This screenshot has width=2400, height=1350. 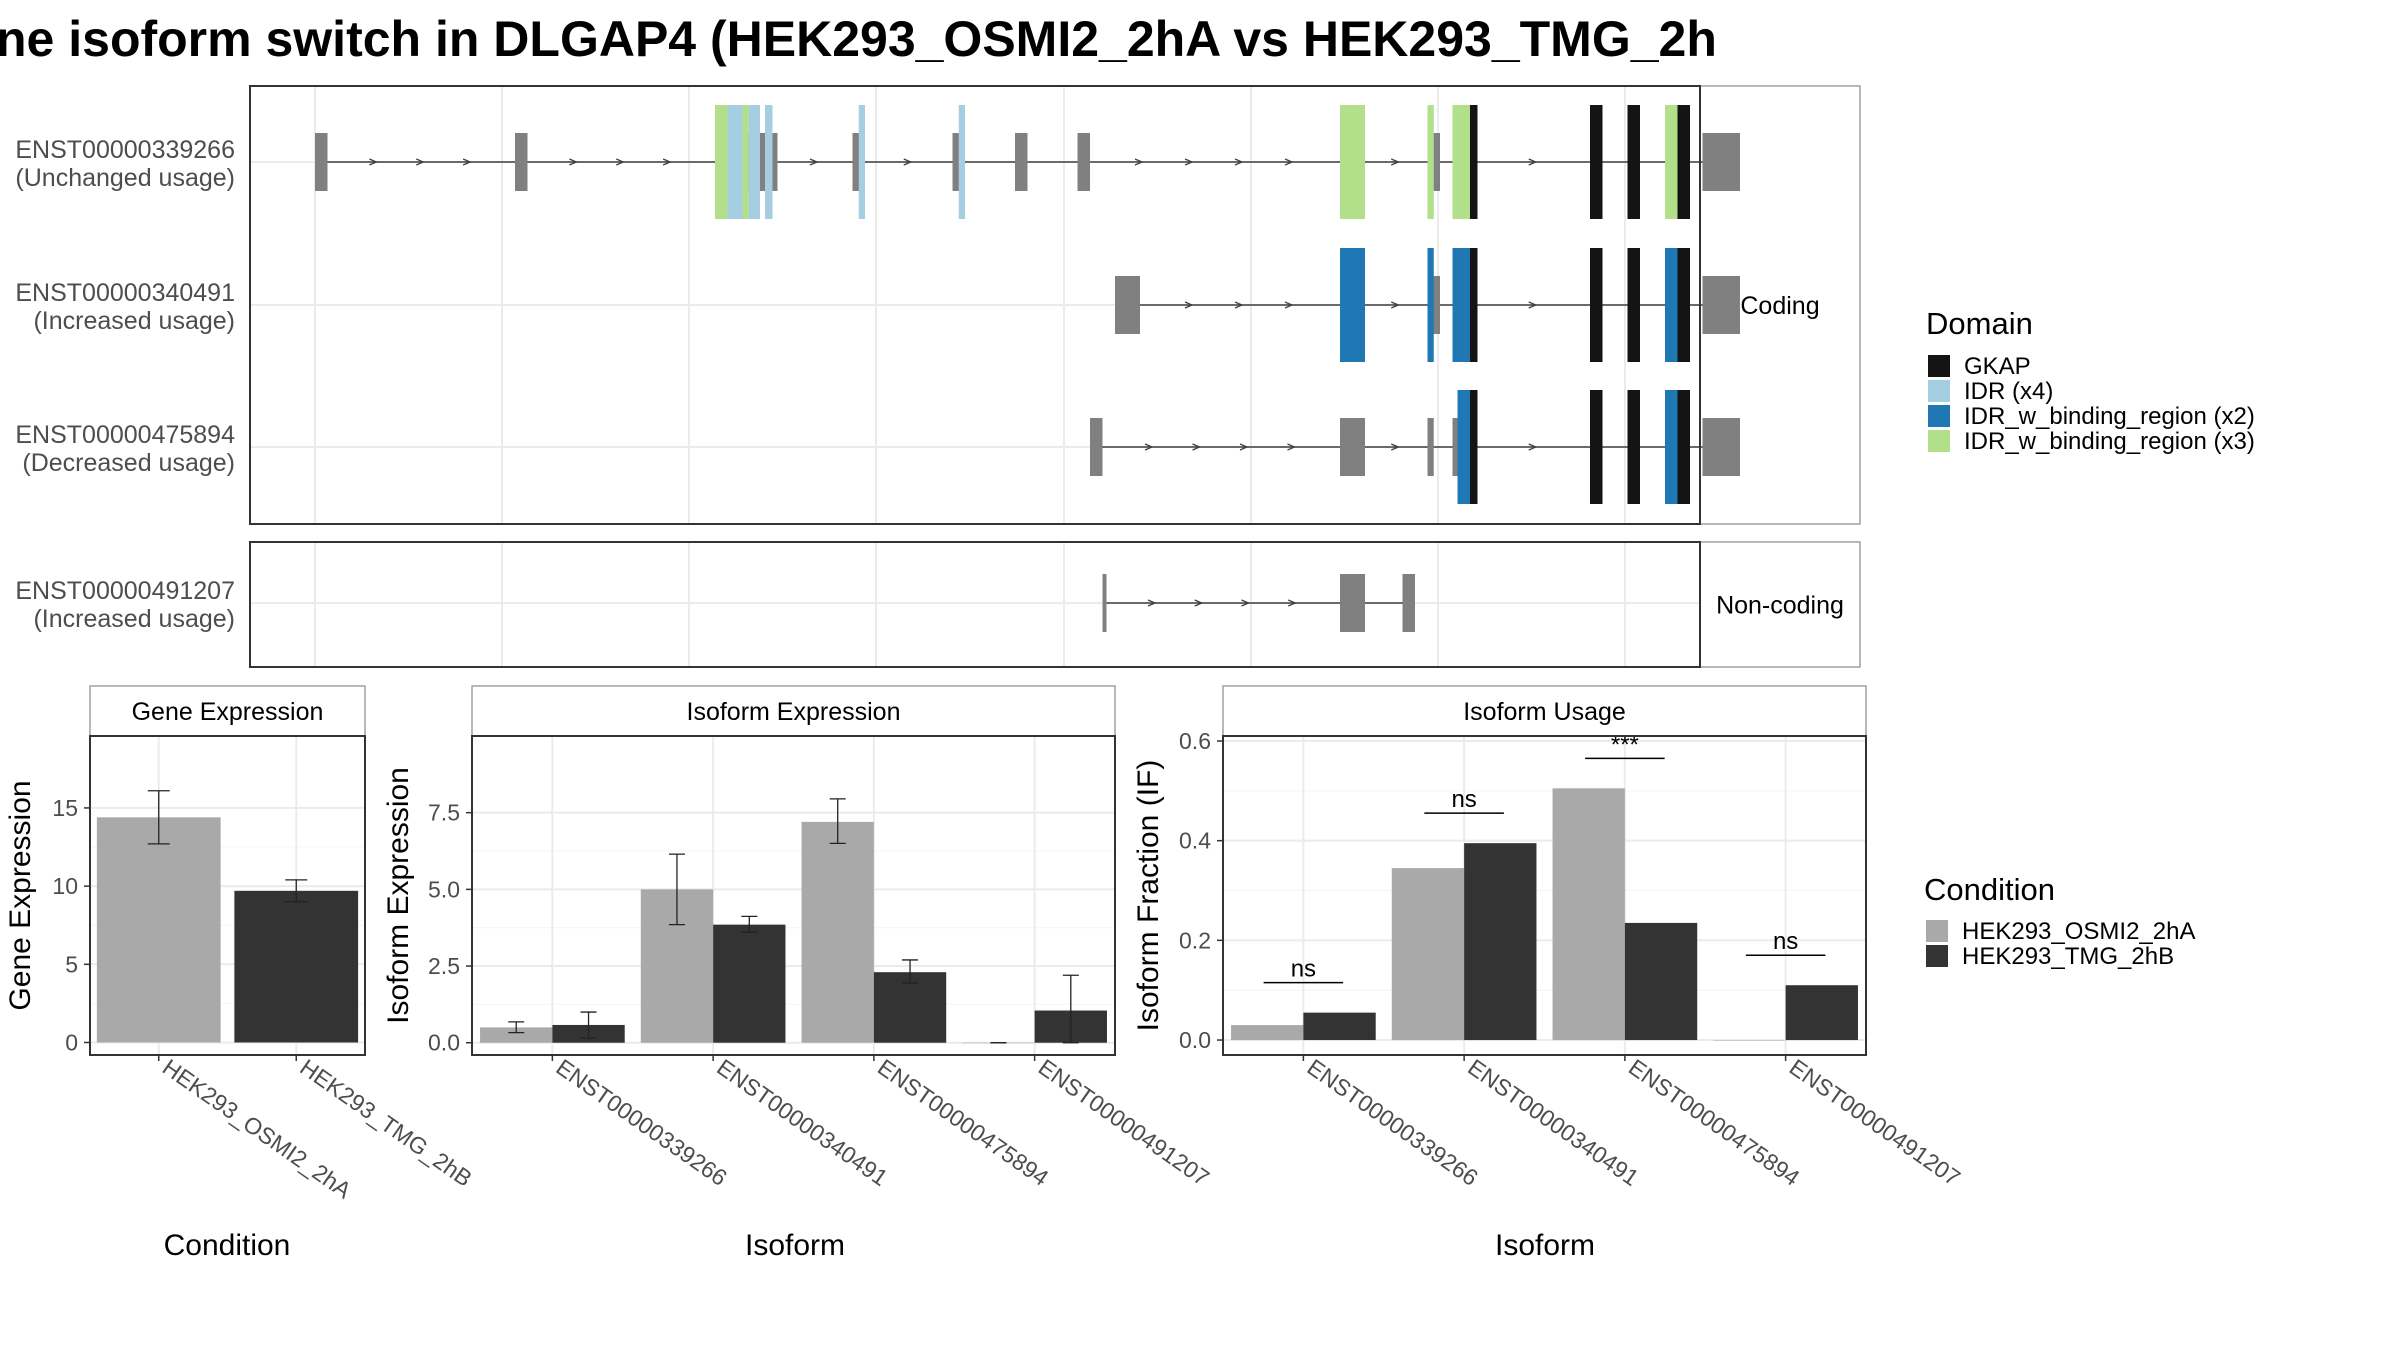 I want to click on y-axis-title: Isoform Fraction (IF), so click(x=1148, y=896).